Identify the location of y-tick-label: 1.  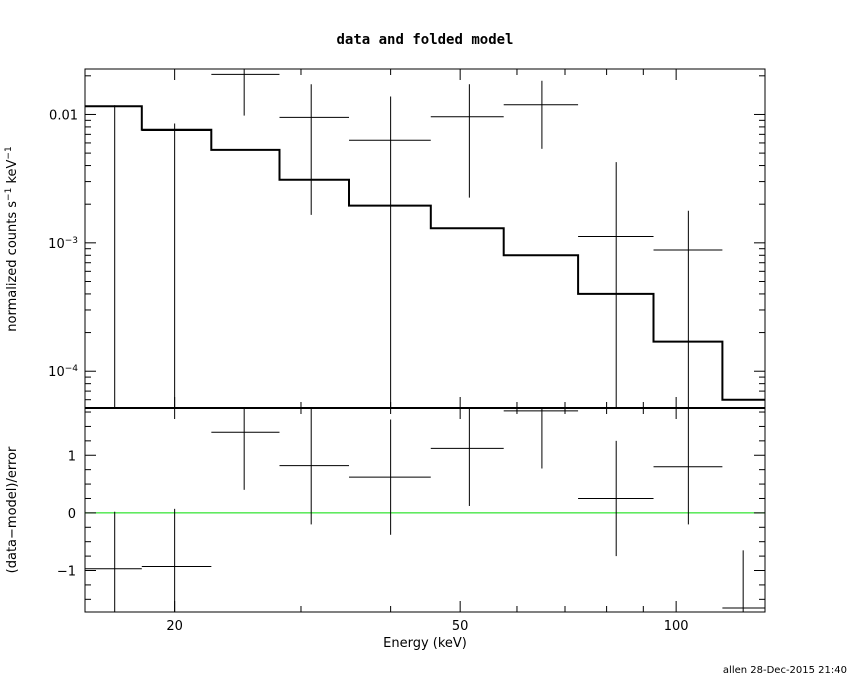
(72, 456).